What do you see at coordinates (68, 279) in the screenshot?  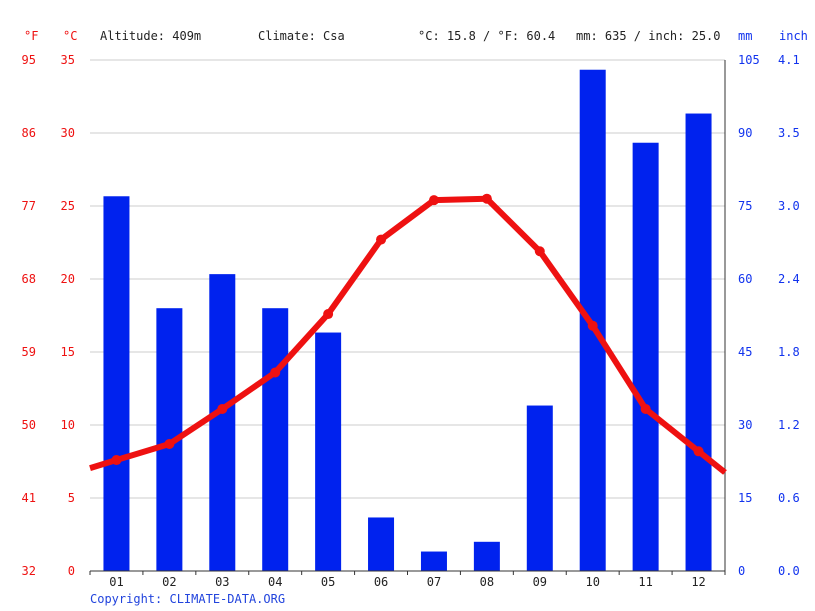 I see `celsius-tick-label: 20` at bounding box center [68, 279].